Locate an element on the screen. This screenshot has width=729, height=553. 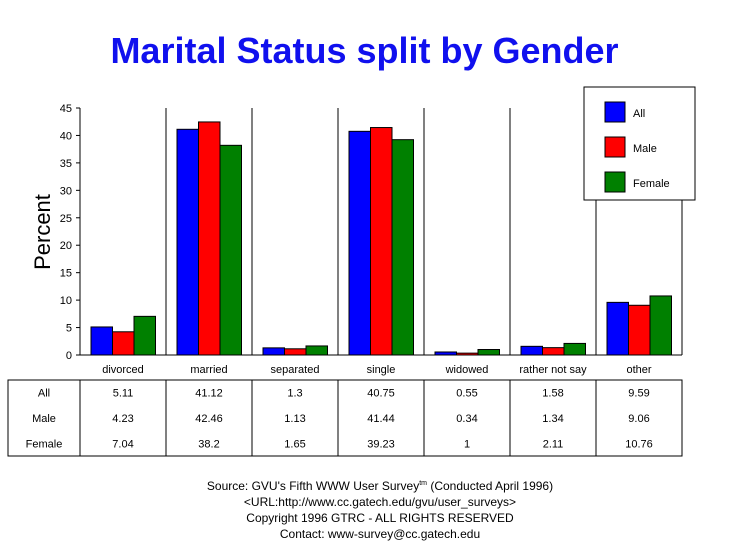
bar-all-rather-not-say is located at coordinates (531, 350).